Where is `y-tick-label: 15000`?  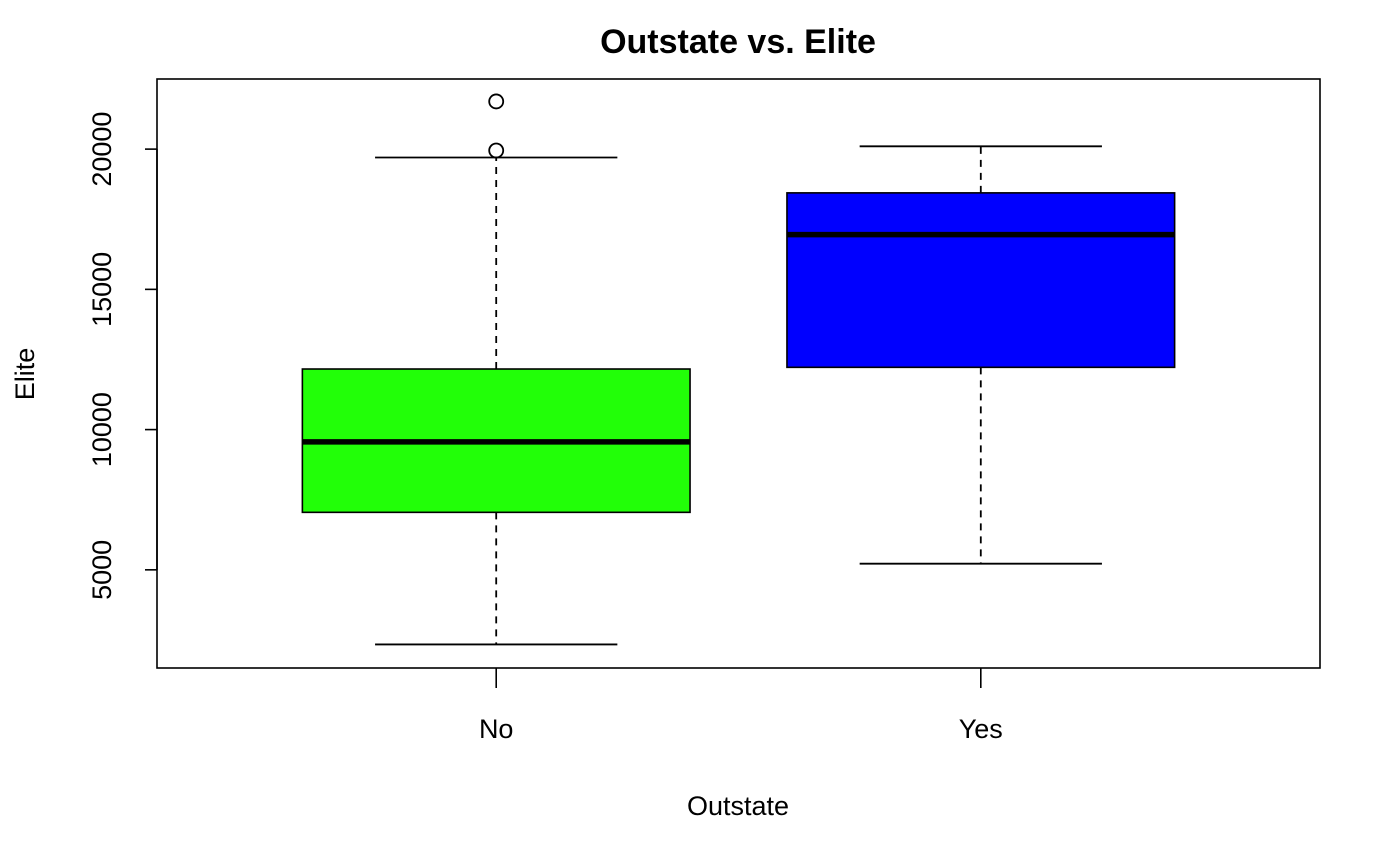 y-tick-label: 15000 is located at coordinates (102, 289).